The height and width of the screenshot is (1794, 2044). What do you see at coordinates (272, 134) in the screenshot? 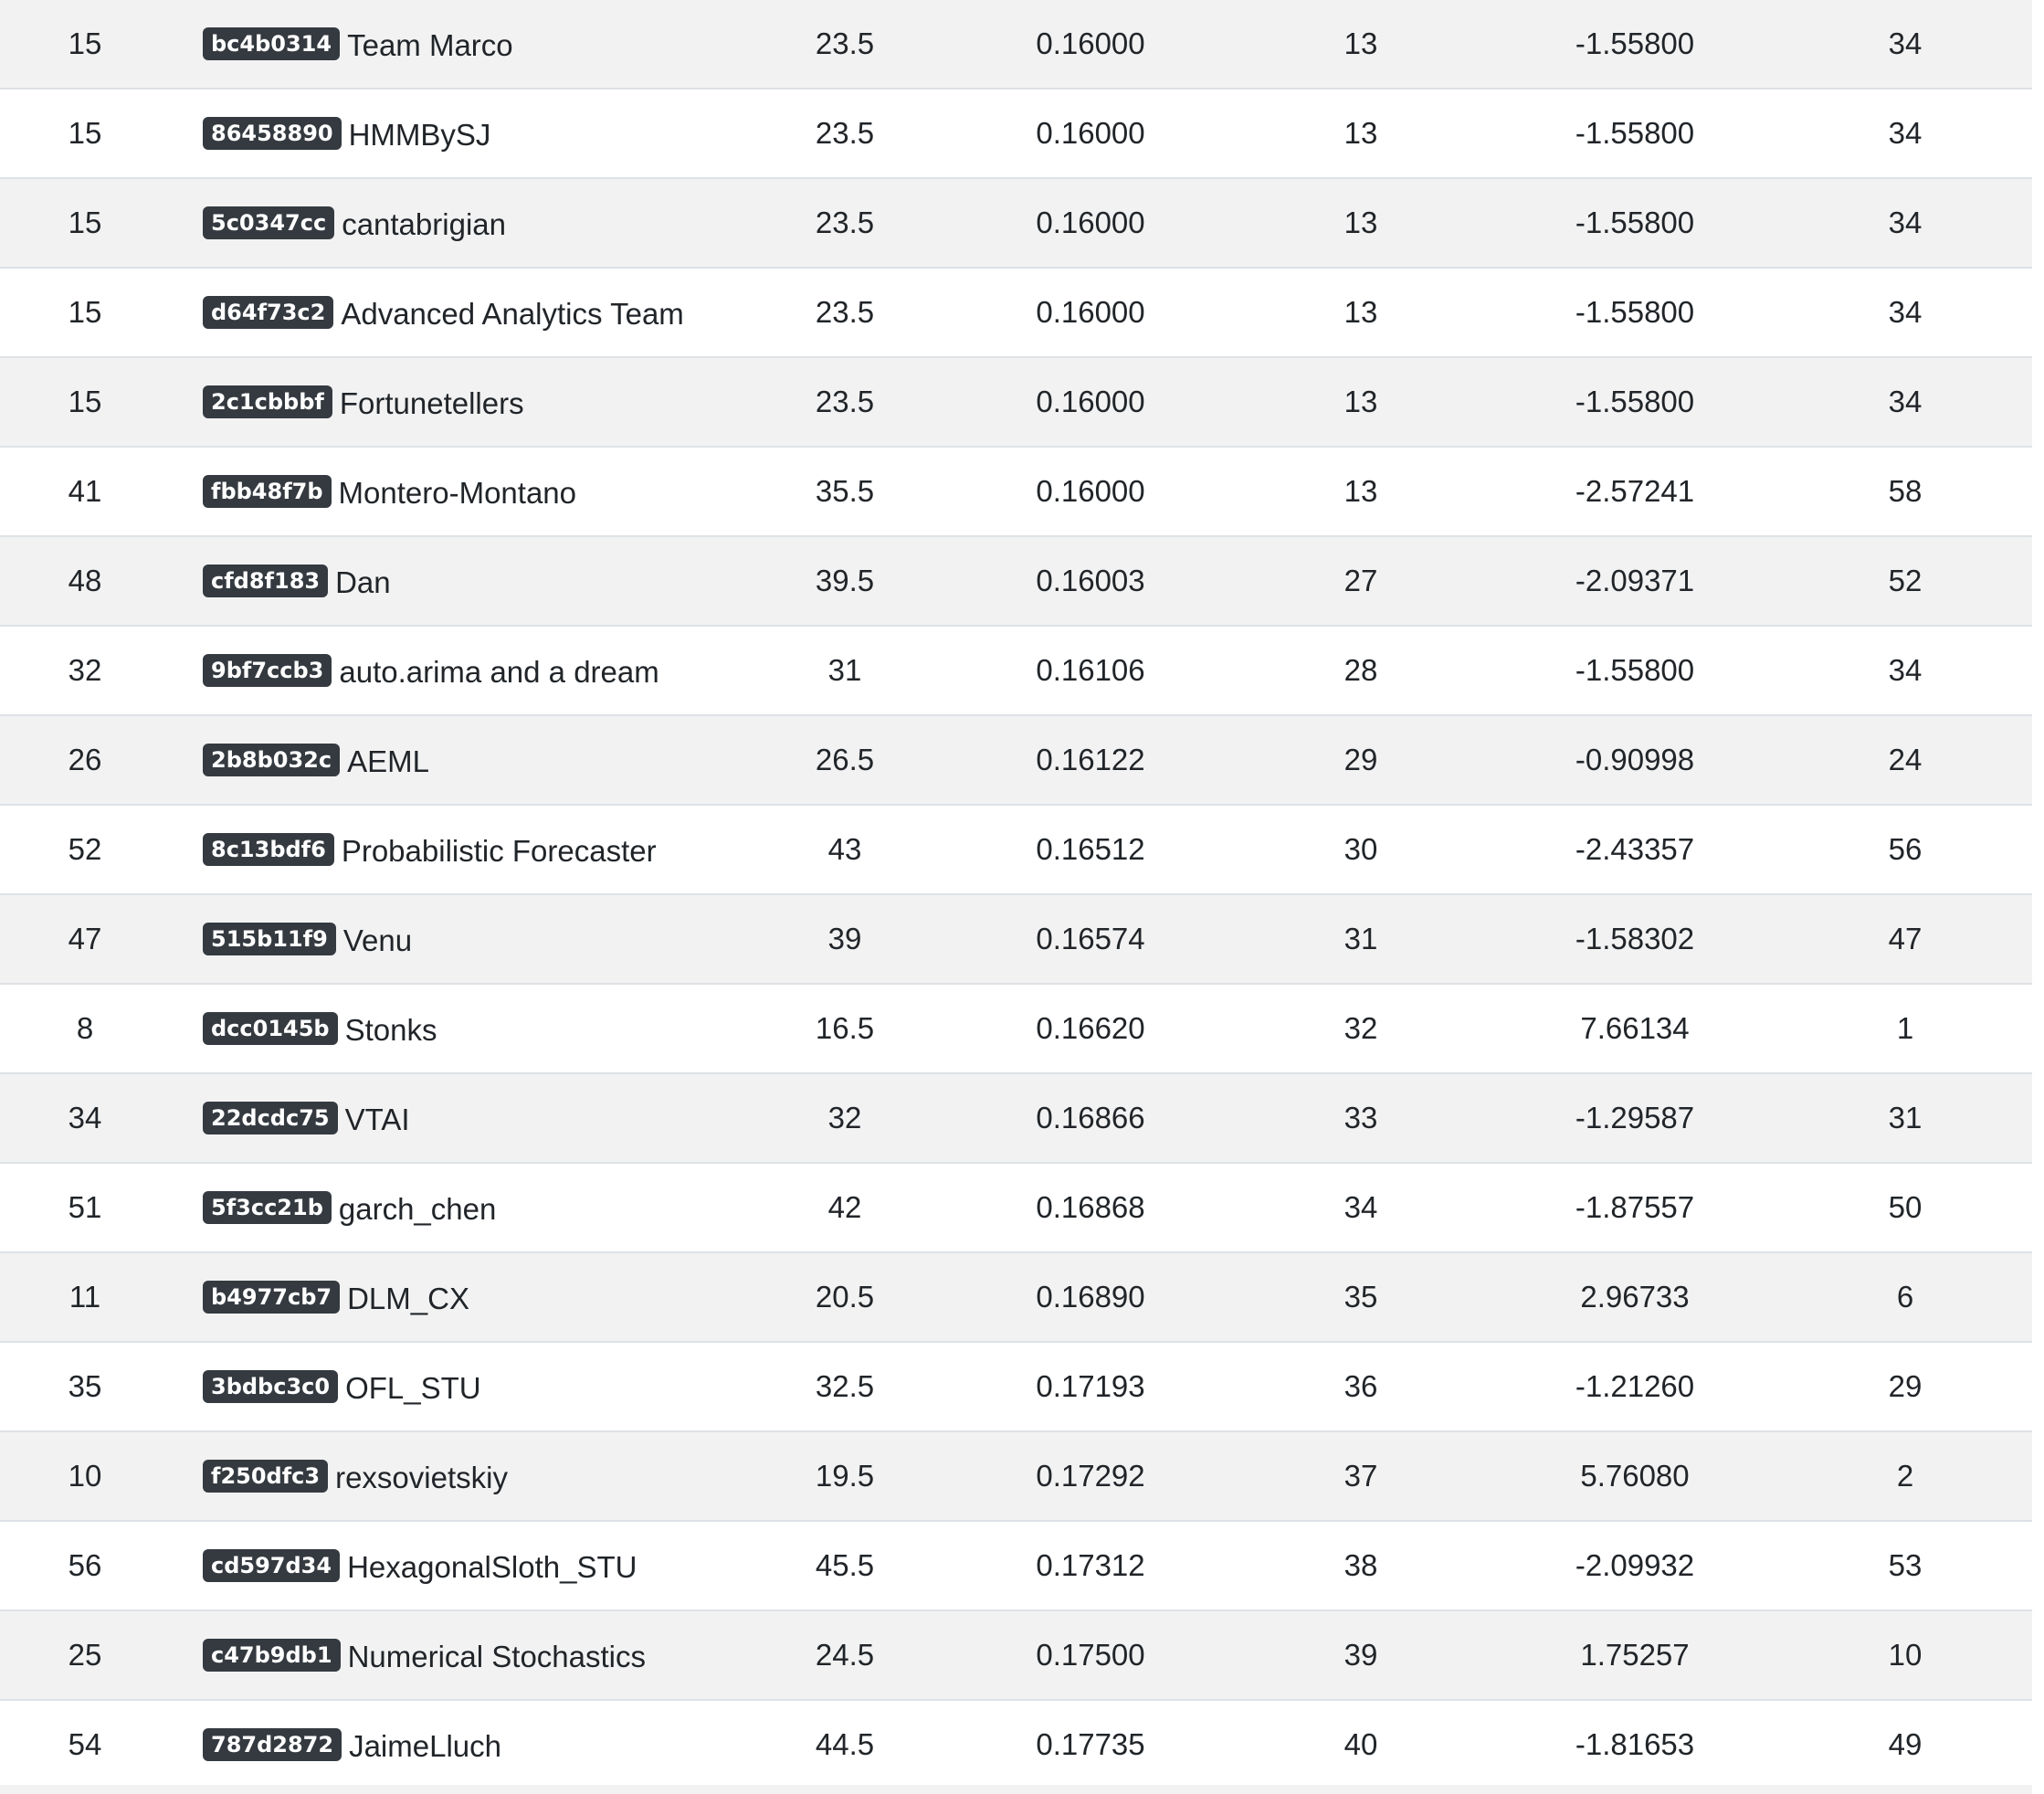
I see `team-id-badge: 86458890` at bounding box center [272, 134].